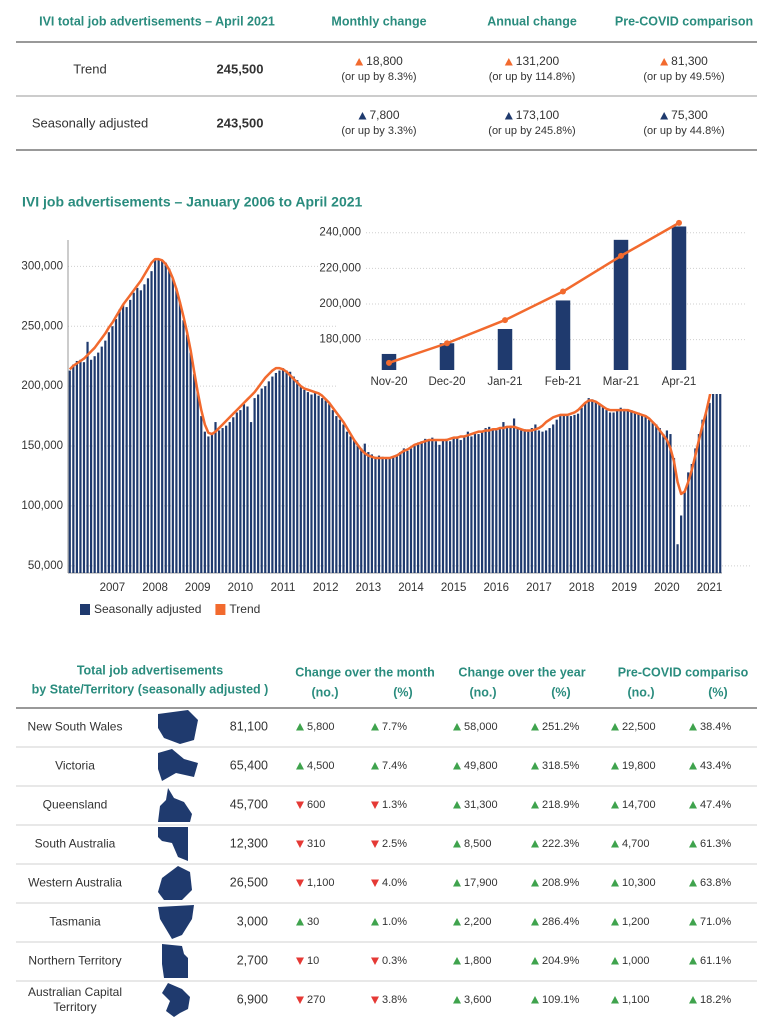 The height and width of the screenshot is (1031, 771). I want to click on y-tick-label: 100,000, so click(42, 506).